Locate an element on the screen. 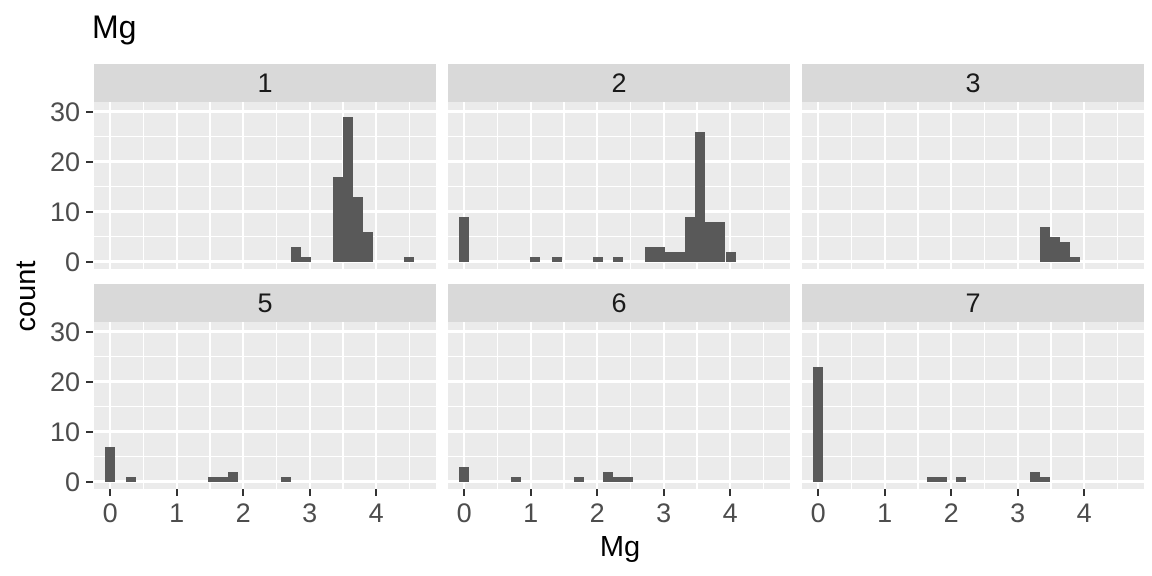 This screenshot has height=576, width=1152. x-axis-title: Mg is located at coordinates (620, 547).